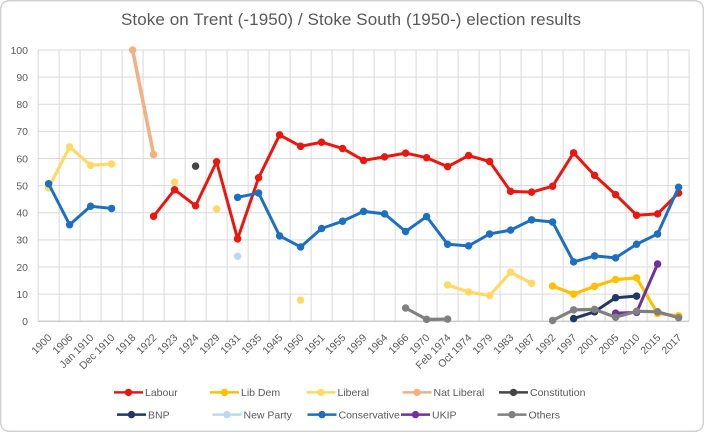 This screenshot has height=437, width=704. I want to click on svg-text: UKIP, so click(444, 415).